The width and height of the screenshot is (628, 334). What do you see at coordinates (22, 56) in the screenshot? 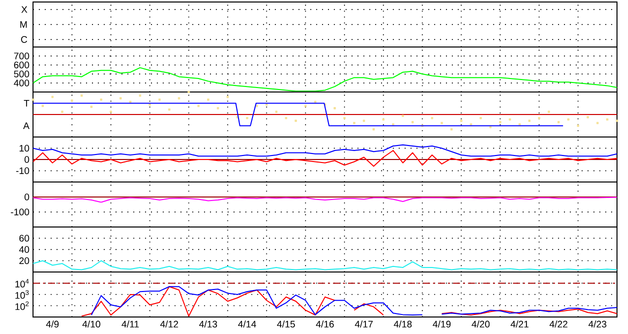
I see `y-tick-label: 700` at bounding box center [22, 56].